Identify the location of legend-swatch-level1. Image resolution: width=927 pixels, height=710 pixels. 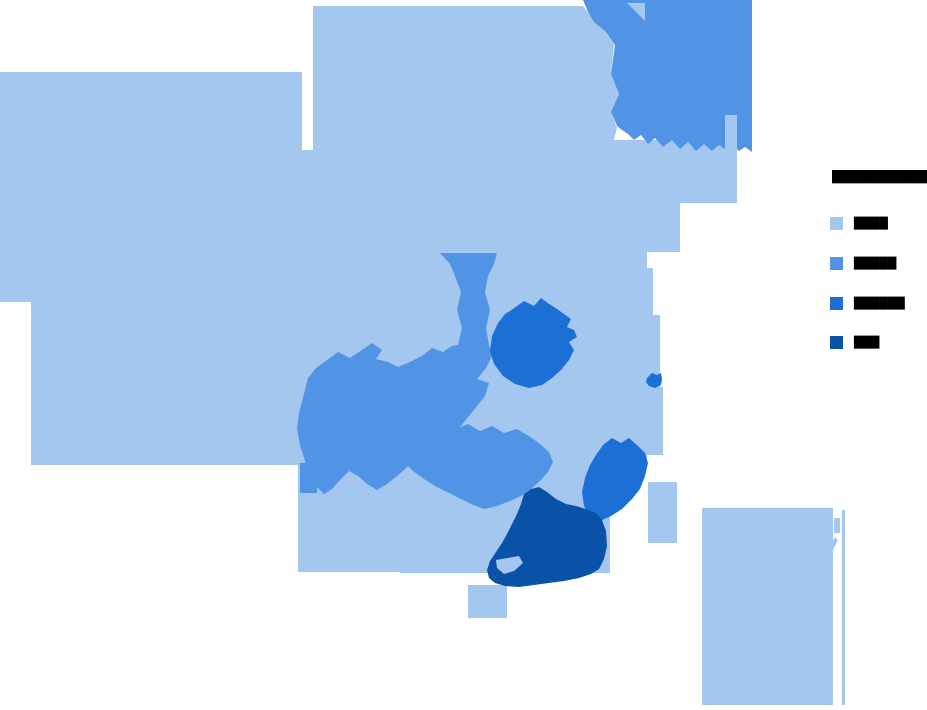
(836, 223).